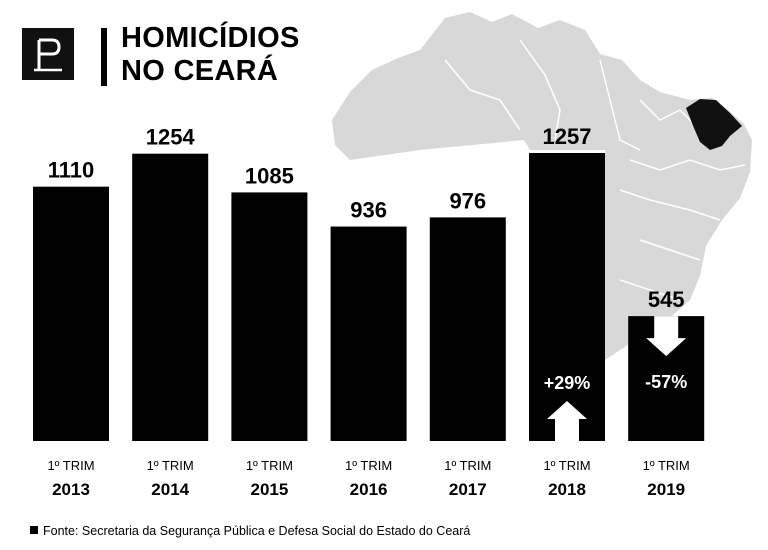 This screenshot has height=550, width=768. Describe the element at coordinates (467, 465) in the screenshot. I see `period-label-2017: 1º TRIM` at that location.